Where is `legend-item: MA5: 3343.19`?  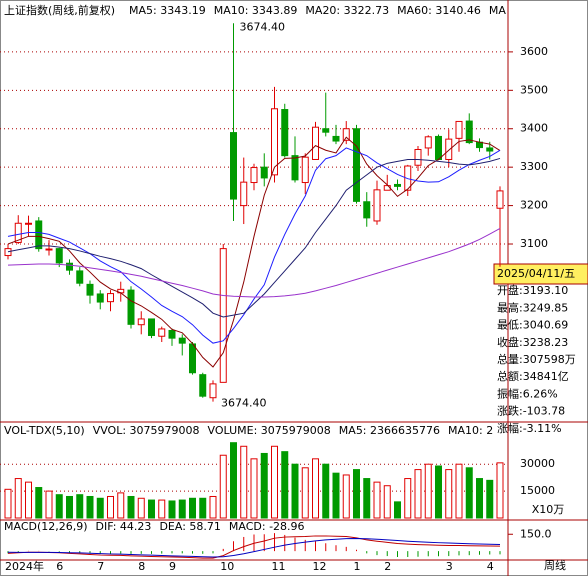
legend-item: MA5: 3343.19 is located at coordinates (167, 10).